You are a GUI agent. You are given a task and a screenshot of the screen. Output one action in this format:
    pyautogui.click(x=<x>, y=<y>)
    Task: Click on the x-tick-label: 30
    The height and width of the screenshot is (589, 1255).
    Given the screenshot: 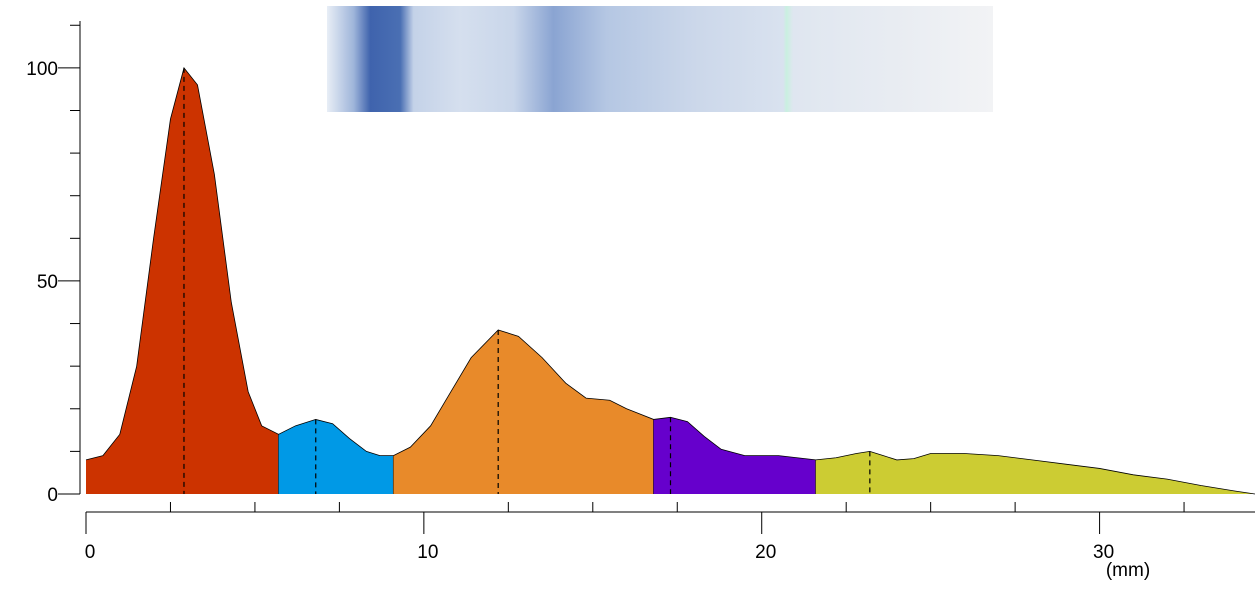 What is the action you would take?
    pyautogui.click(x=1103, y=552)
    